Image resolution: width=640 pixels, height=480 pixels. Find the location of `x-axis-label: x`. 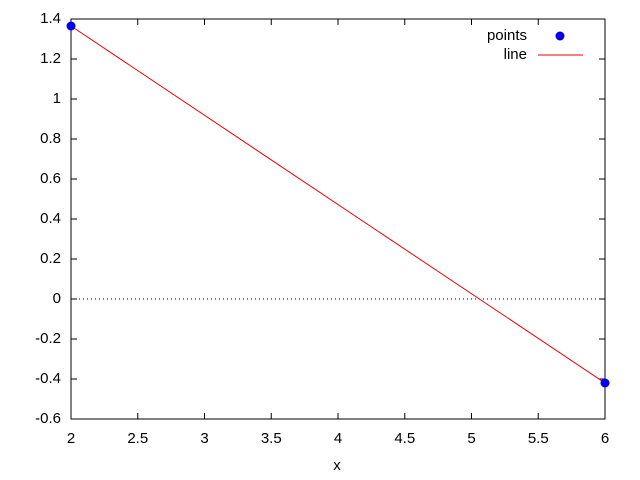

x-axis-label: x is located at coordinates (337, 465).